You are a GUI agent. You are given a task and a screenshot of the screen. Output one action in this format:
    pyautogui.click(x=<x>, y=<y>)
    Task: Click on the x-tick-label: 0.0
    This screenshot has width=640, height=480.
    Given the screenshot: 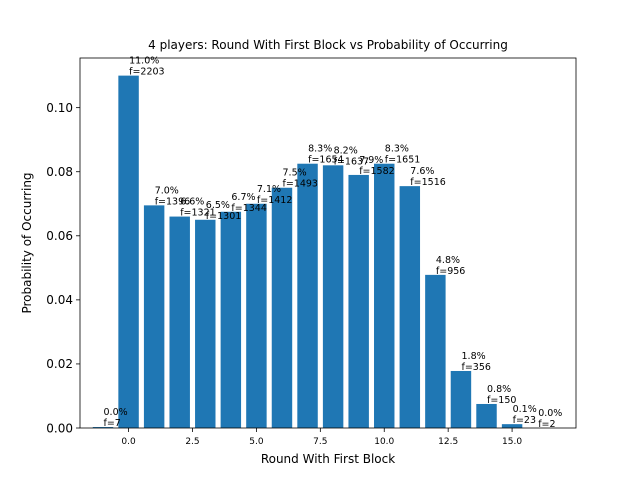 What is the action you would take?
    pyautogui.click(x=128, y=442)
    